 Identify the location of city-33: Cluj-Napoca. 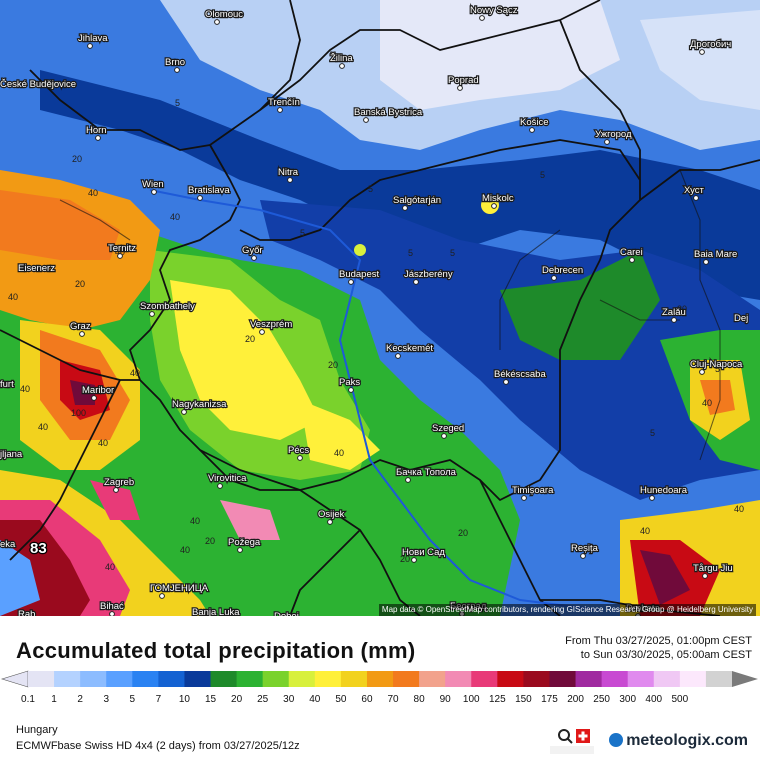
(716, 366).